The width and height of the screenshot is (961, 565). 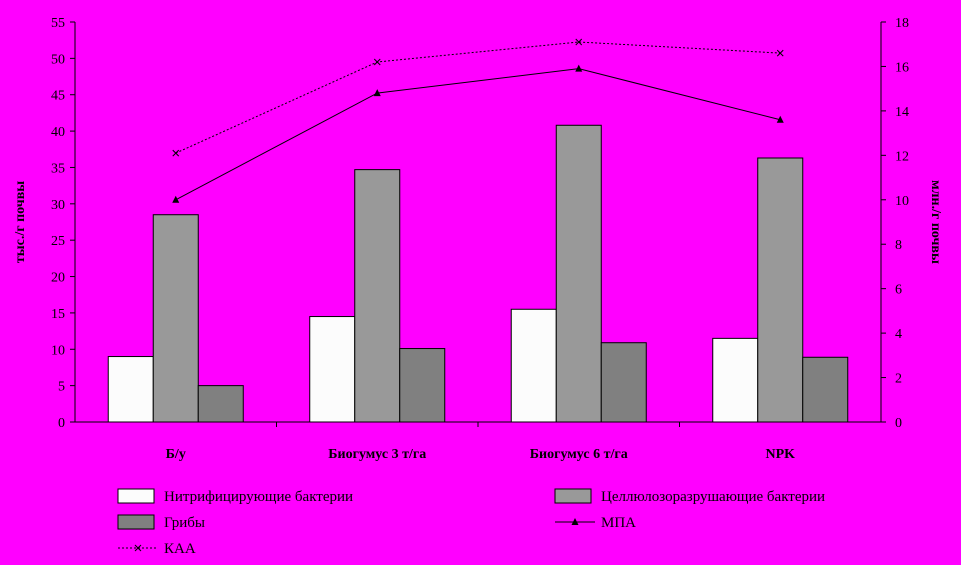 I want to click on y2-tick-label: 16, so click(x=902, y=67).